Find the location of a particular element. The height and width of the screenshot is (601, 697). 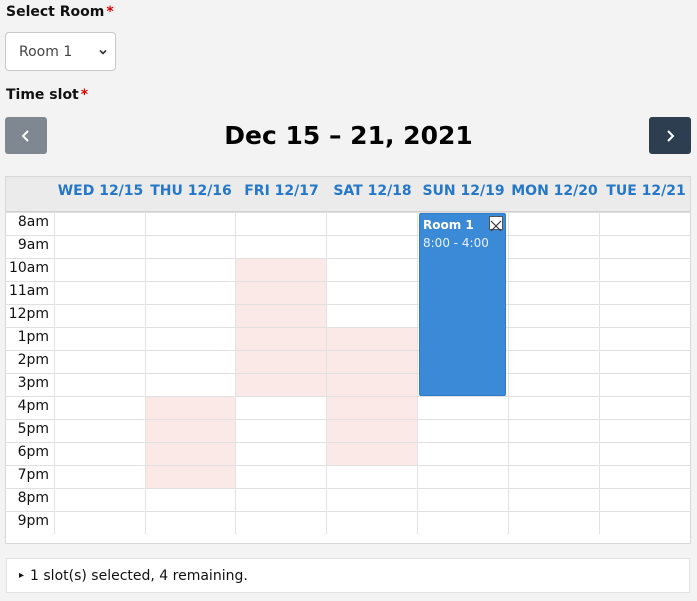

booking-event: Room 1 8:00 - 4:00 is located at coordinates (462, 304).